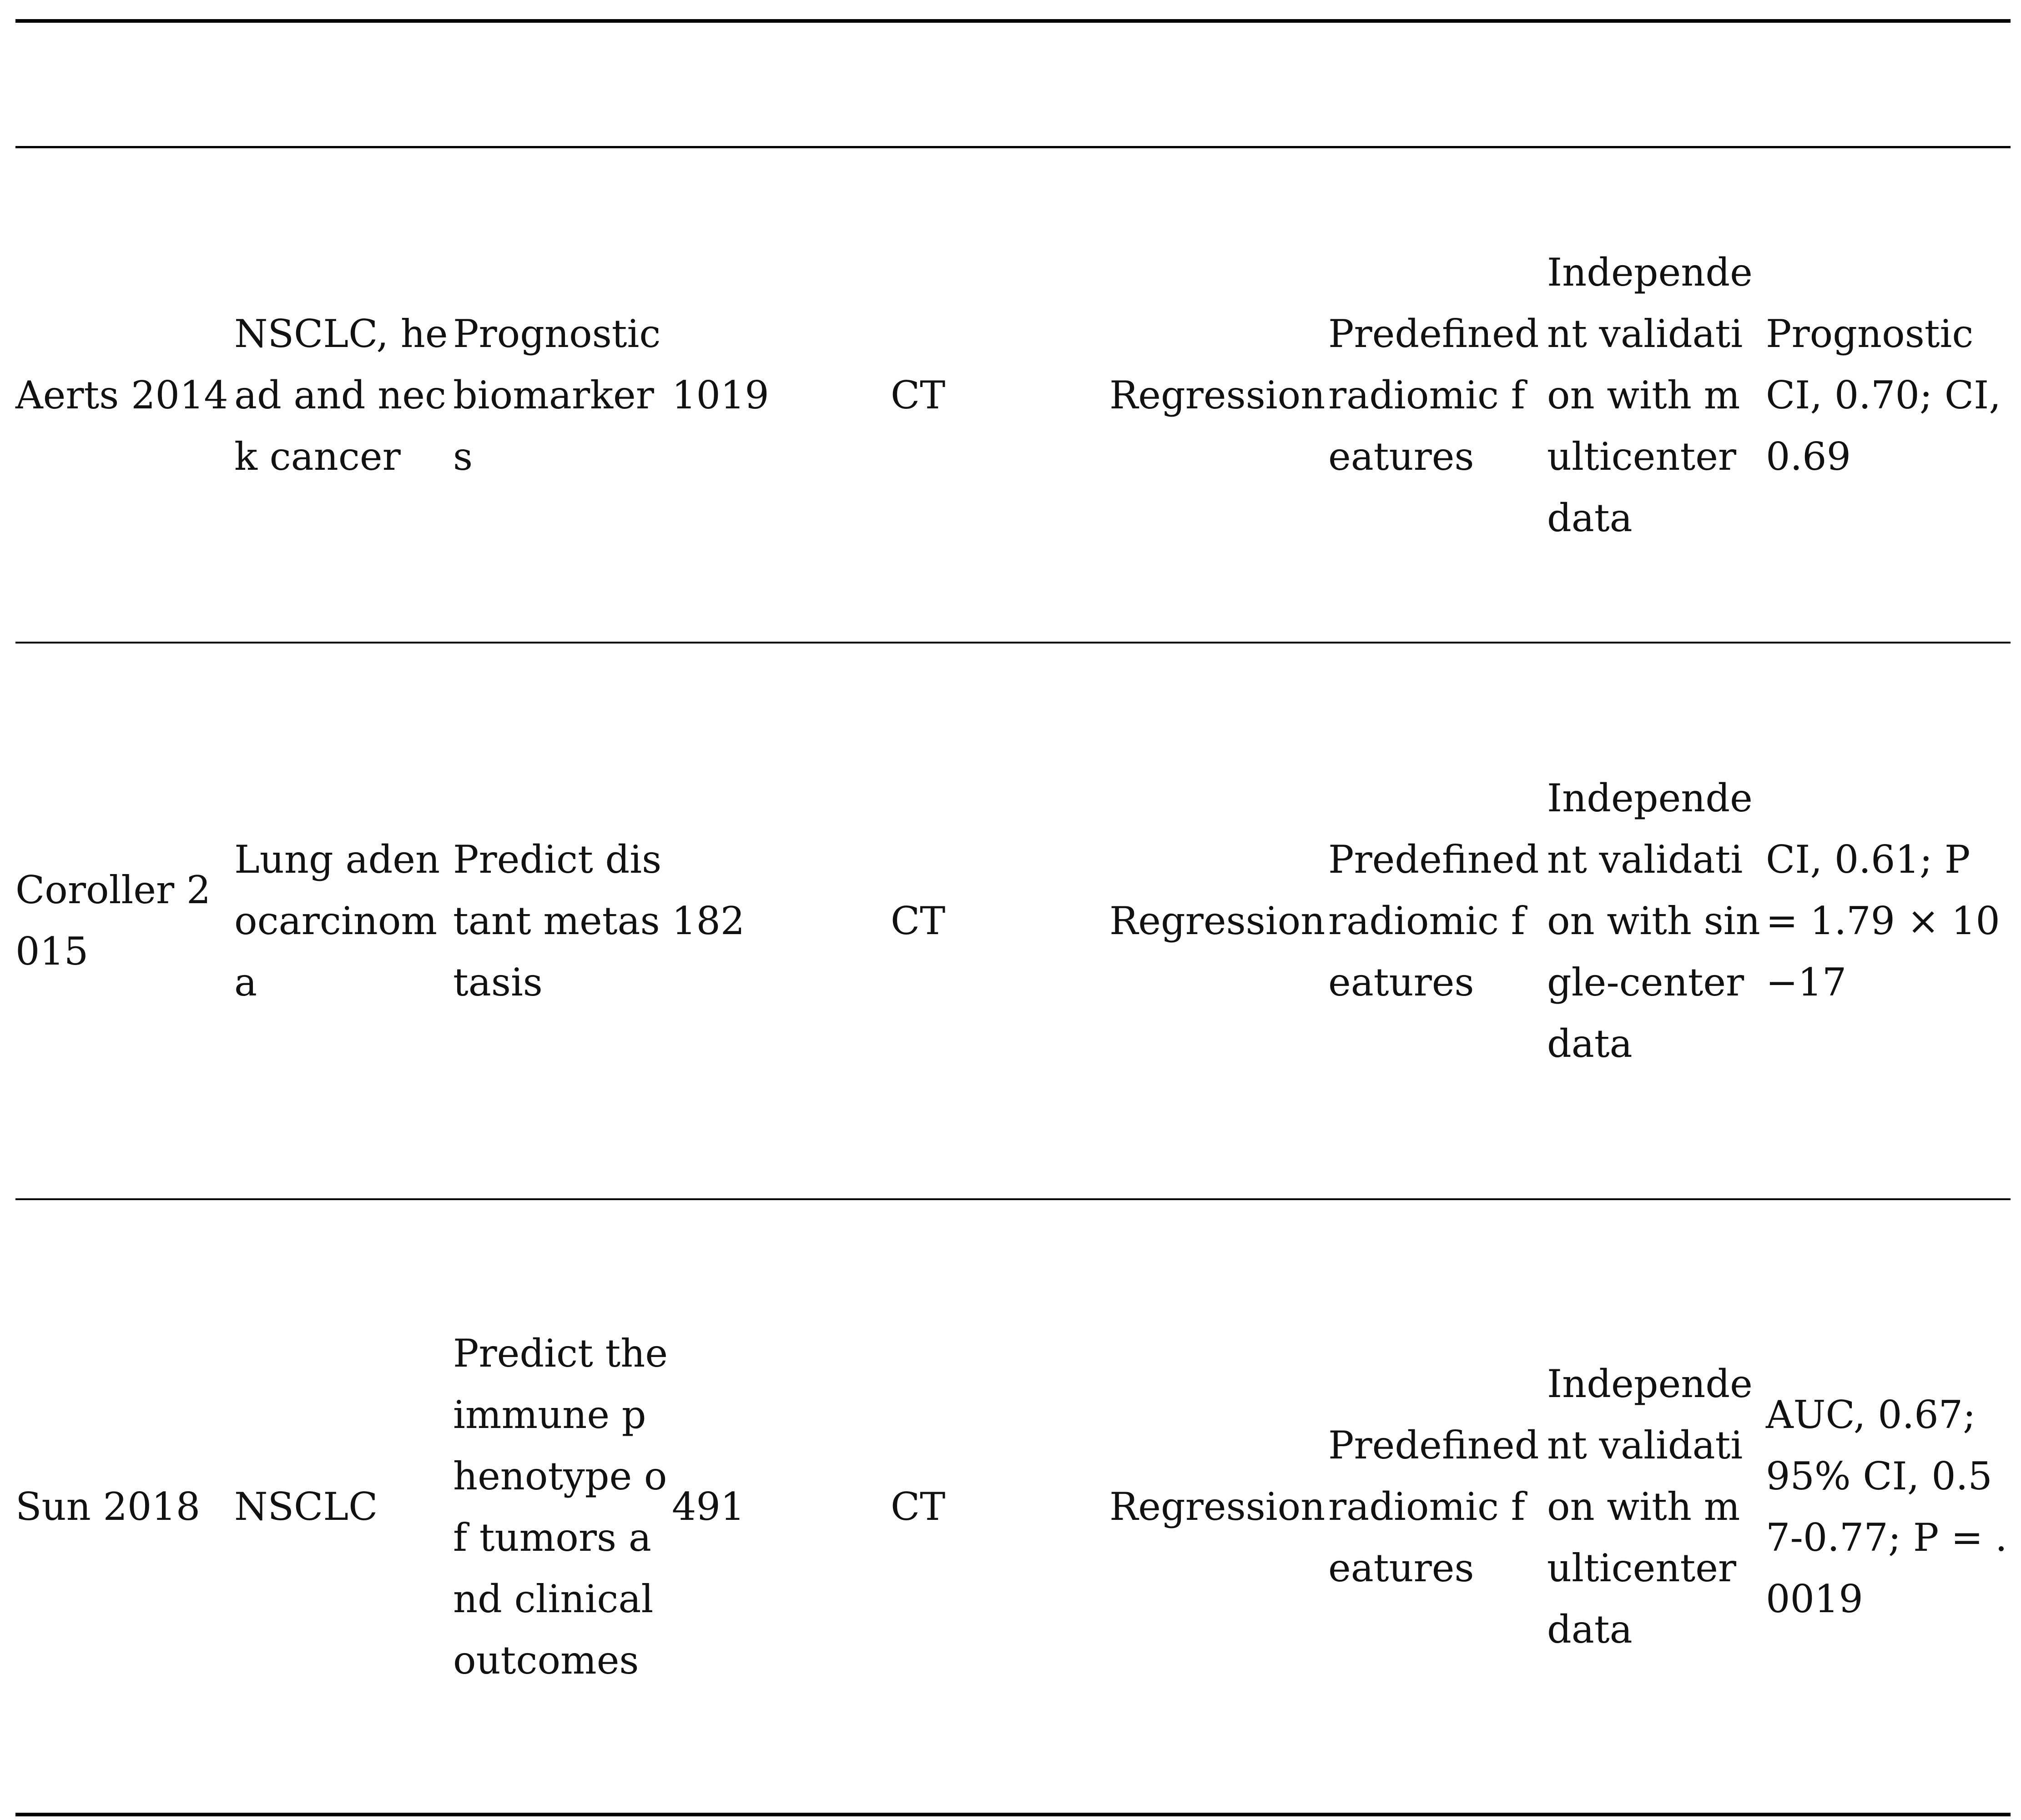  I want to click on table-cell: NSCLC, so click(306, 1506).